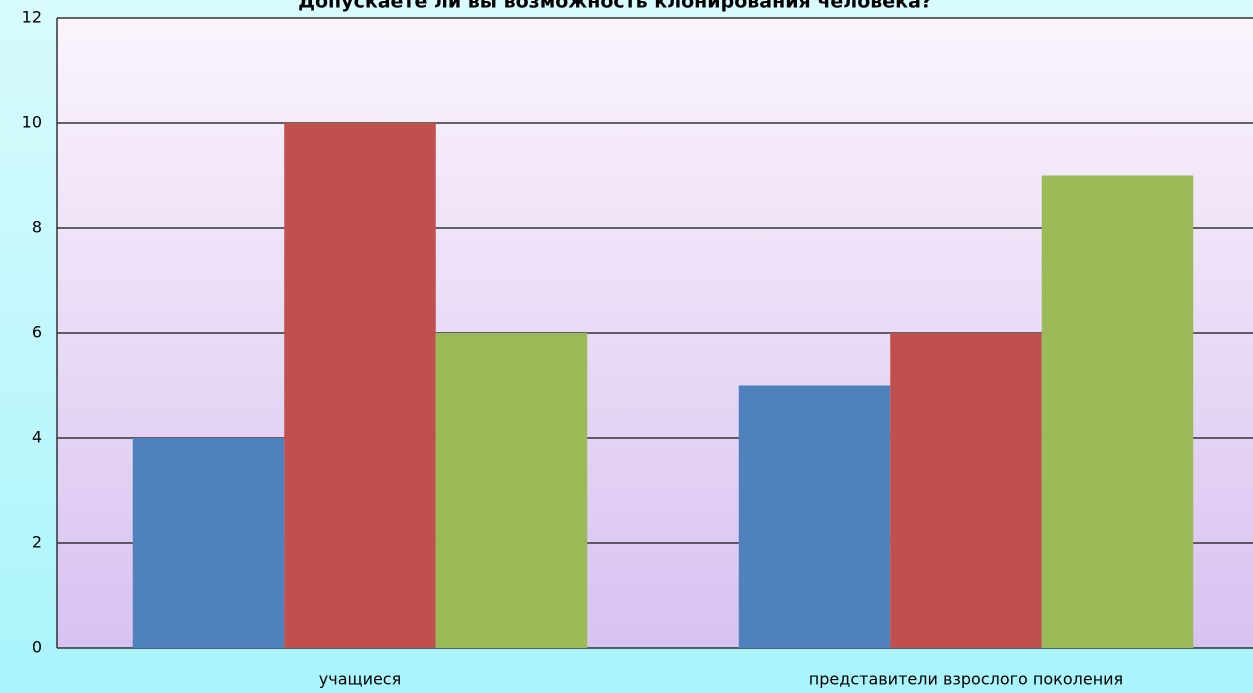 The width and height of the screenshot is (1253, 693). What do you see at coordinates (360, 679) in the screenshot?
I see `x-tick-label: учащиеся` at bounding box center [360, 679].